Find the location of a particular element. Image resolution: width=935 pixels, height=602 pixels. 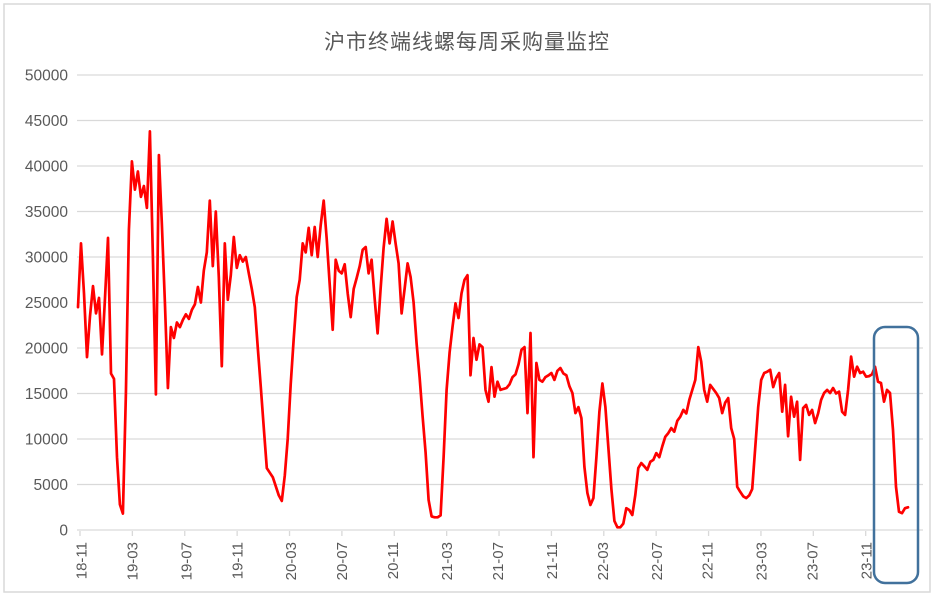

y-tick-label: 40000 is located at coordinates (46, 167).